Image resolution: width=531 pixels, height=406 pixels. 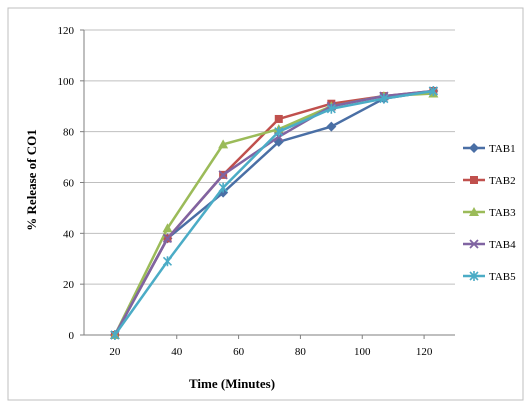 What do you see at coordinates (502, 213) in the screenshot?
I see `legend-label: TAB3` at bounding box center [502, 213].